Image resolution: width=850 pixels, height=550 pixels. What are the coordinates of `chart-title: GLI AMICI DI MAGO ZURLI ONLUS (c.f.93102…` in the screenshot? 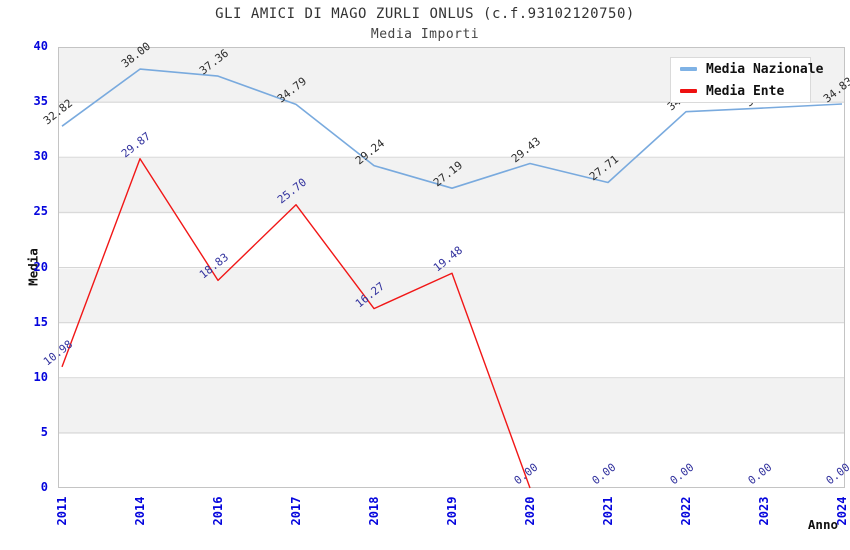 It's located at (425, 14).